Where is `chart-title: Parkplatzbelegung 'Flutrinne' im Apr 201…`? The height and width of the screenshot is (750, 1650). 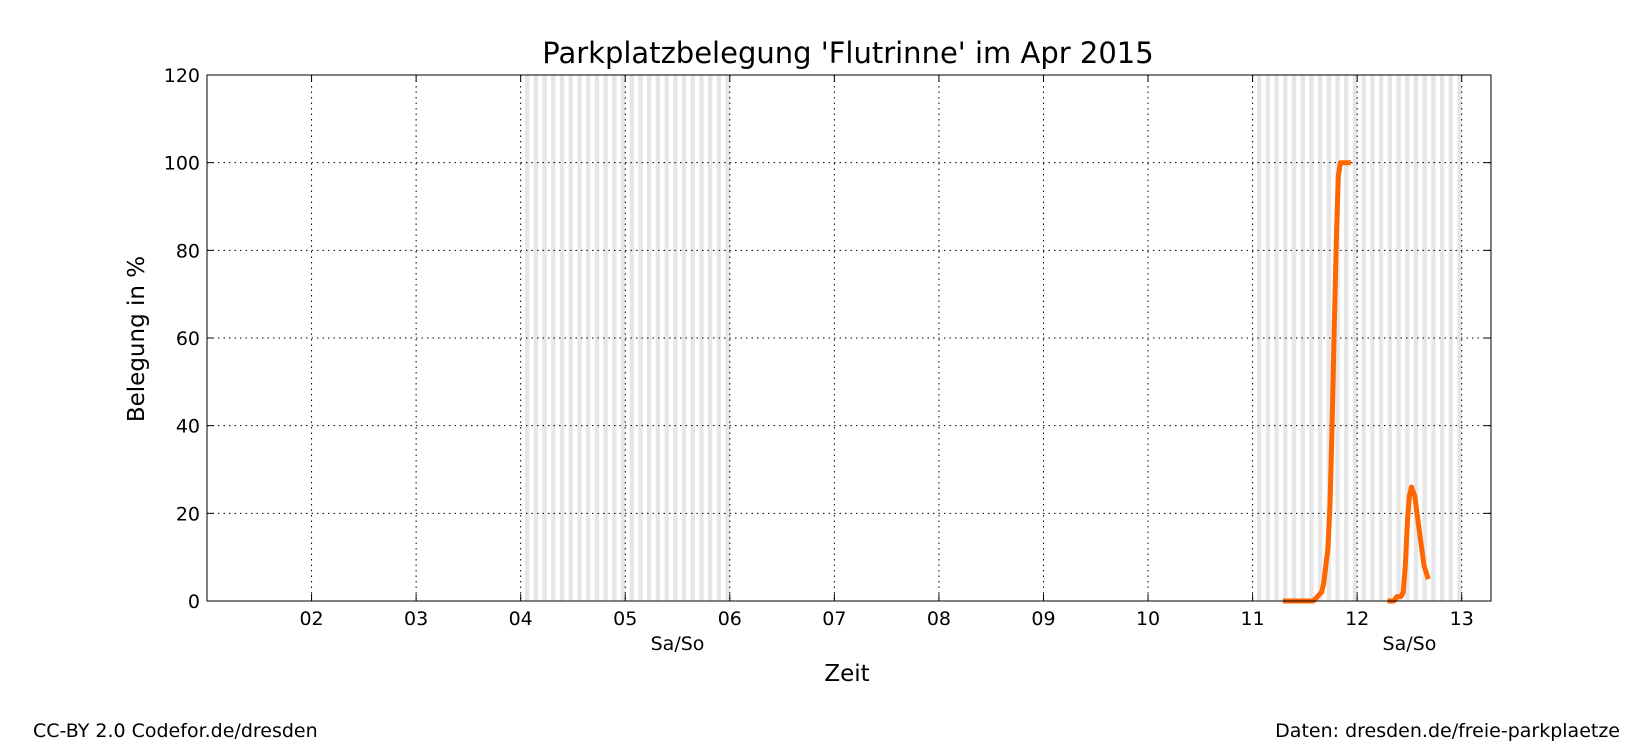
chart-title: Parkplatzbelegung 'Flutrinne' im Apr 201… is located at coordinates (847, 53).